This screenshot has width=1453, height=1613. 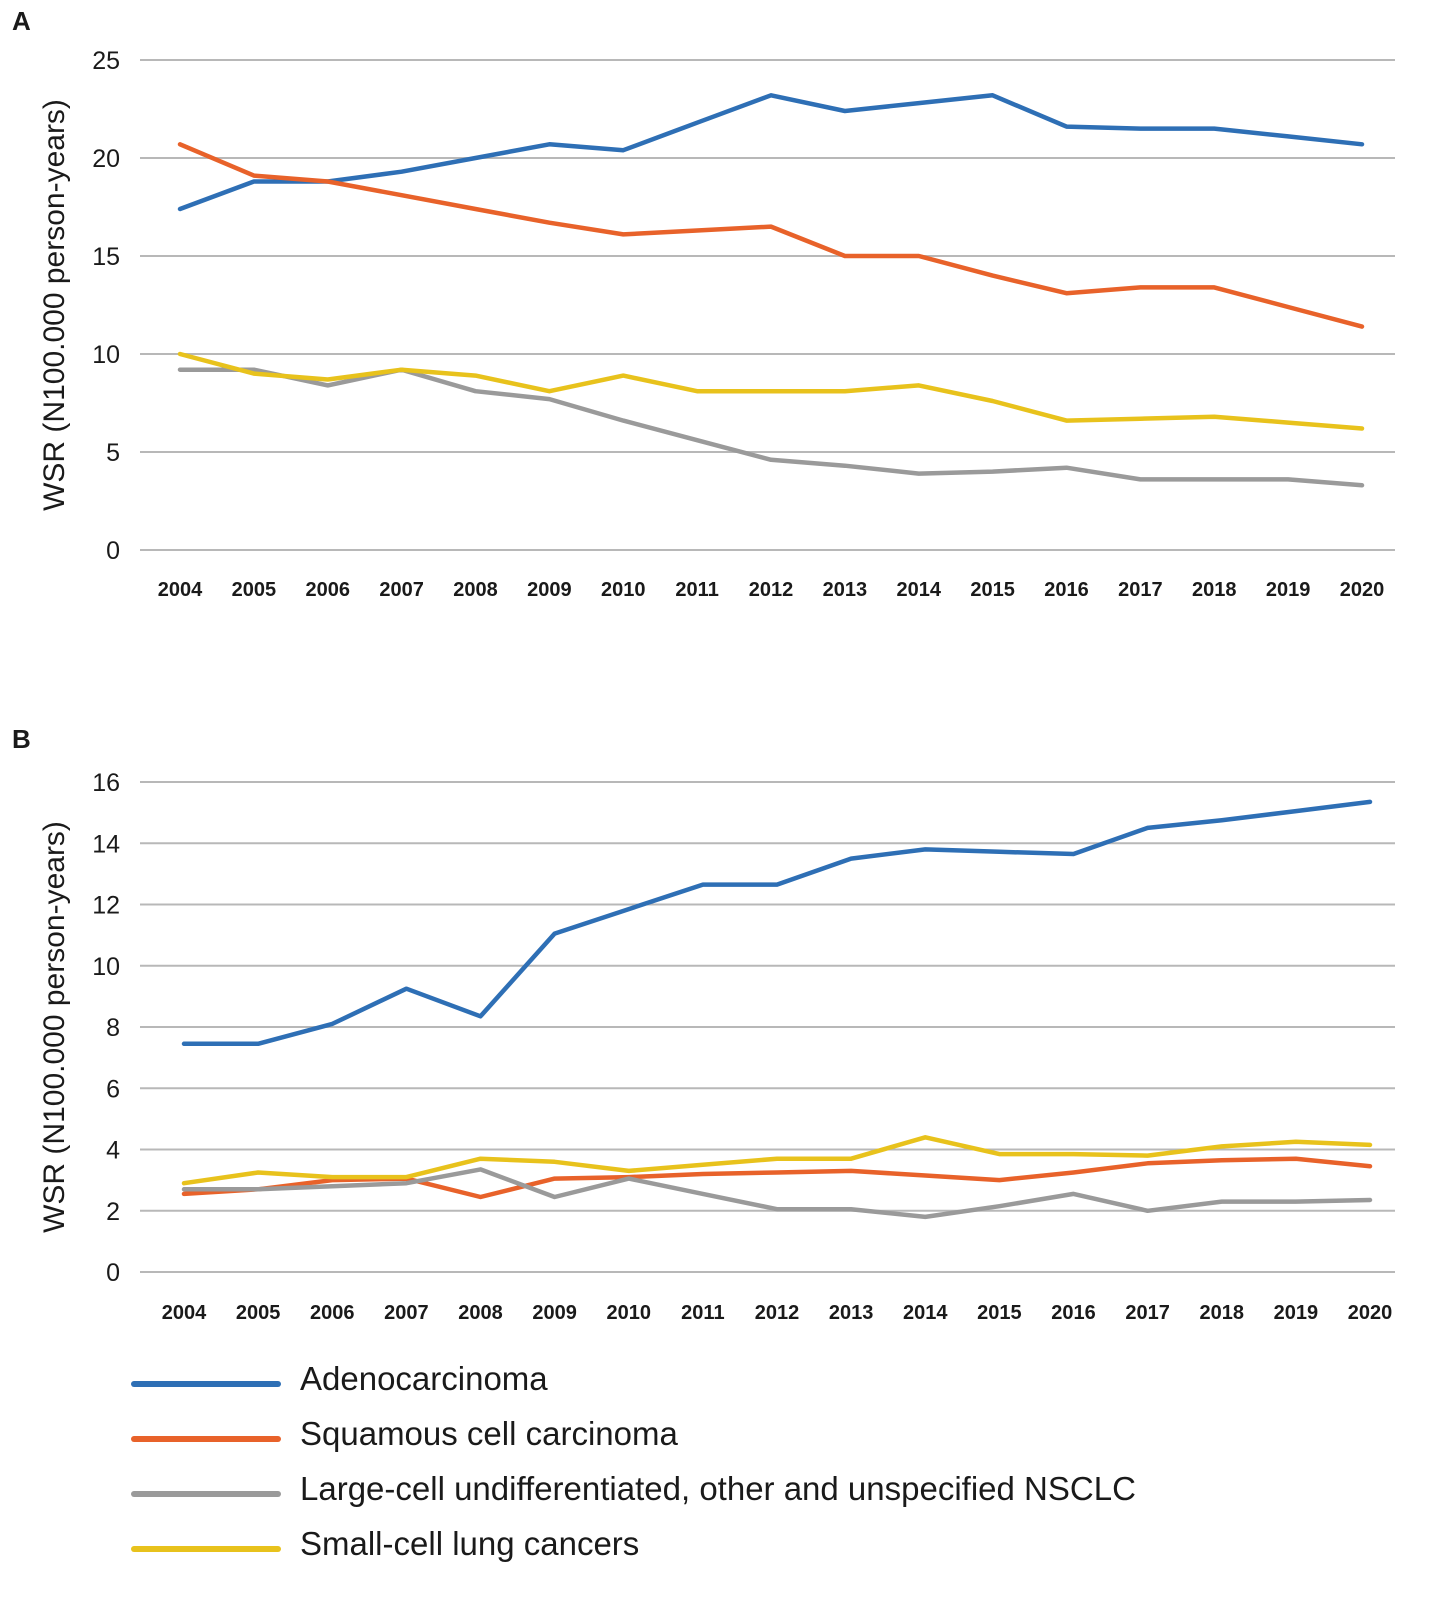 What do you see at coordinates (771, 152) in the screenshot?
I see `panel-a-series-adenocarcinoma` at bounding box center [771, 152].